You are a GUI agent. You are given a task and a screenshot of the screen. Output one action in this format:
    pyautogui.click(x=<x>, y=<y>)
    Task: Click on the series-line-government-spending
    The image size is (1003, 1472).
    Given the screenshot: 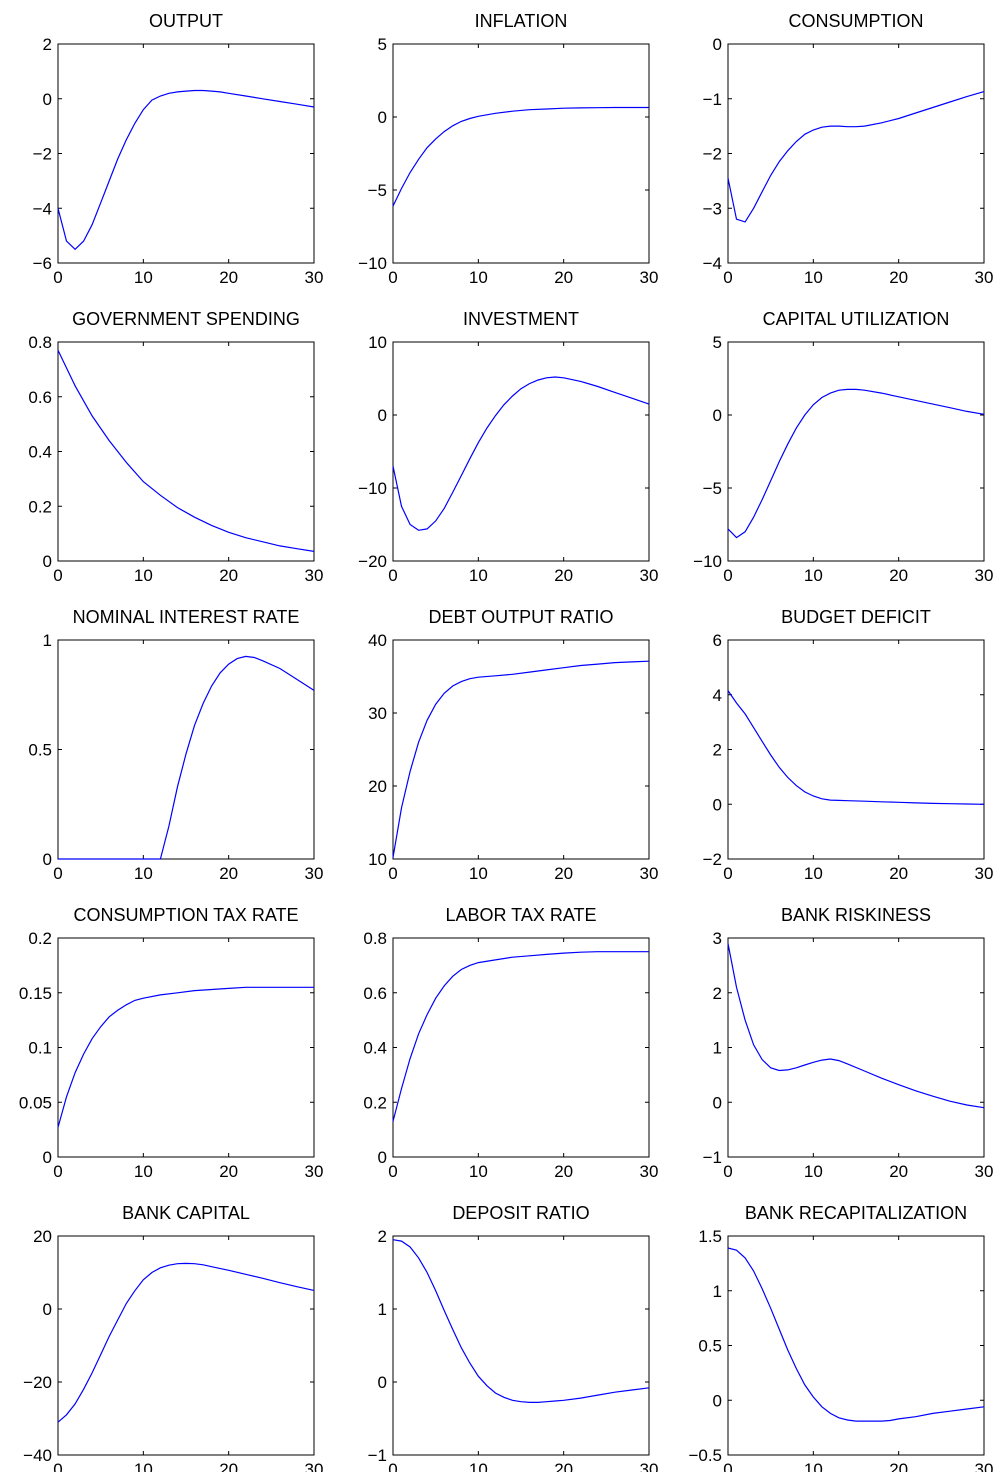 What is the action you would take?
    pyautogui.click(x=186, y=450)
    